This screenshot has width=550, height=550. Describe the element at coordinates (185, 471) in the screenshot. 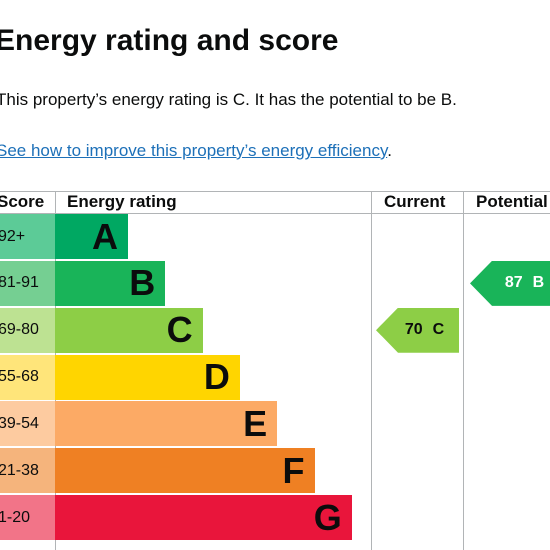

I see `rating-bar: F` at that location.